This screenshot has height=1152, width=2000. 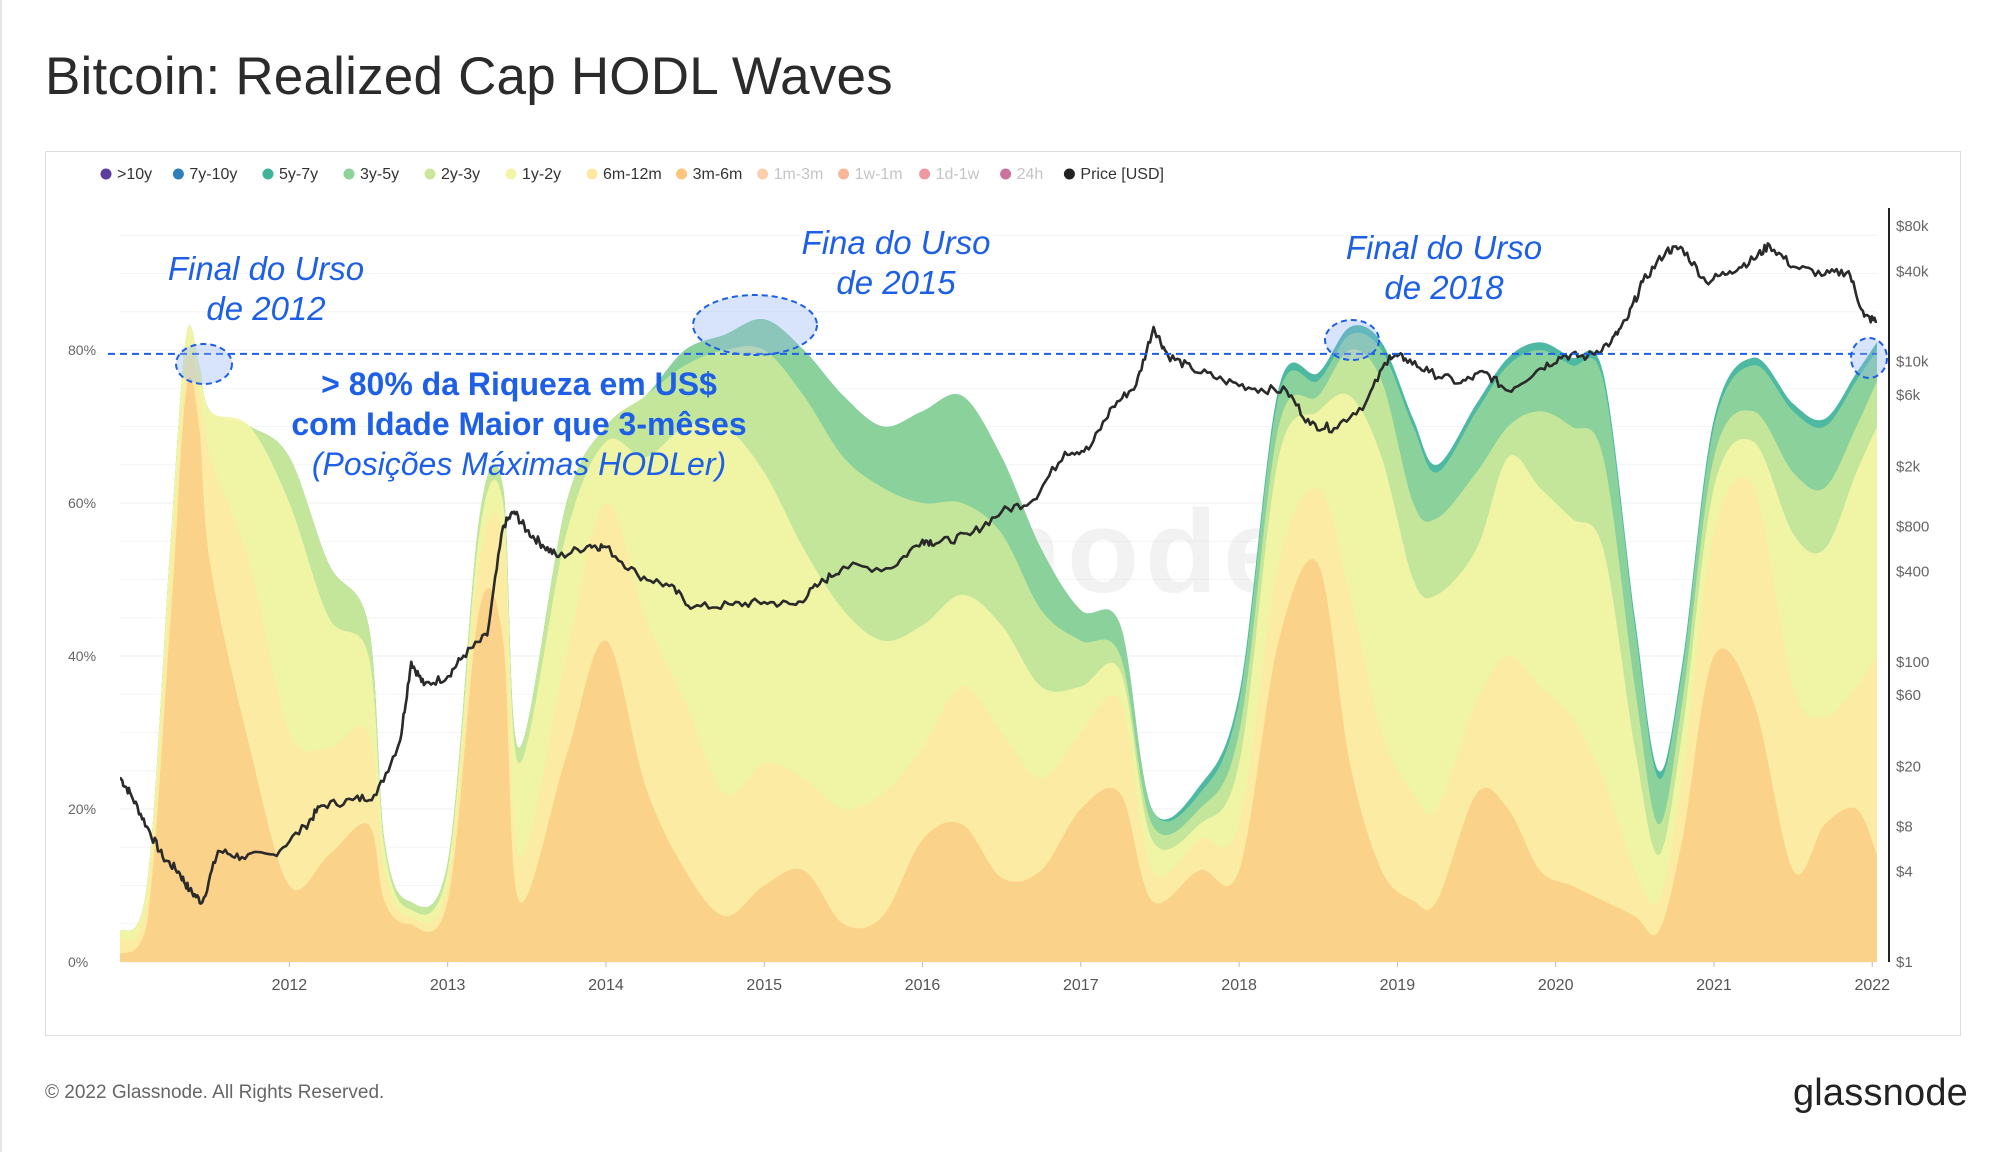 What do you see at coordinates (764, 985) in the screenshot?
I see `x-tick-label: 2015` at bounding box center [764, 985].